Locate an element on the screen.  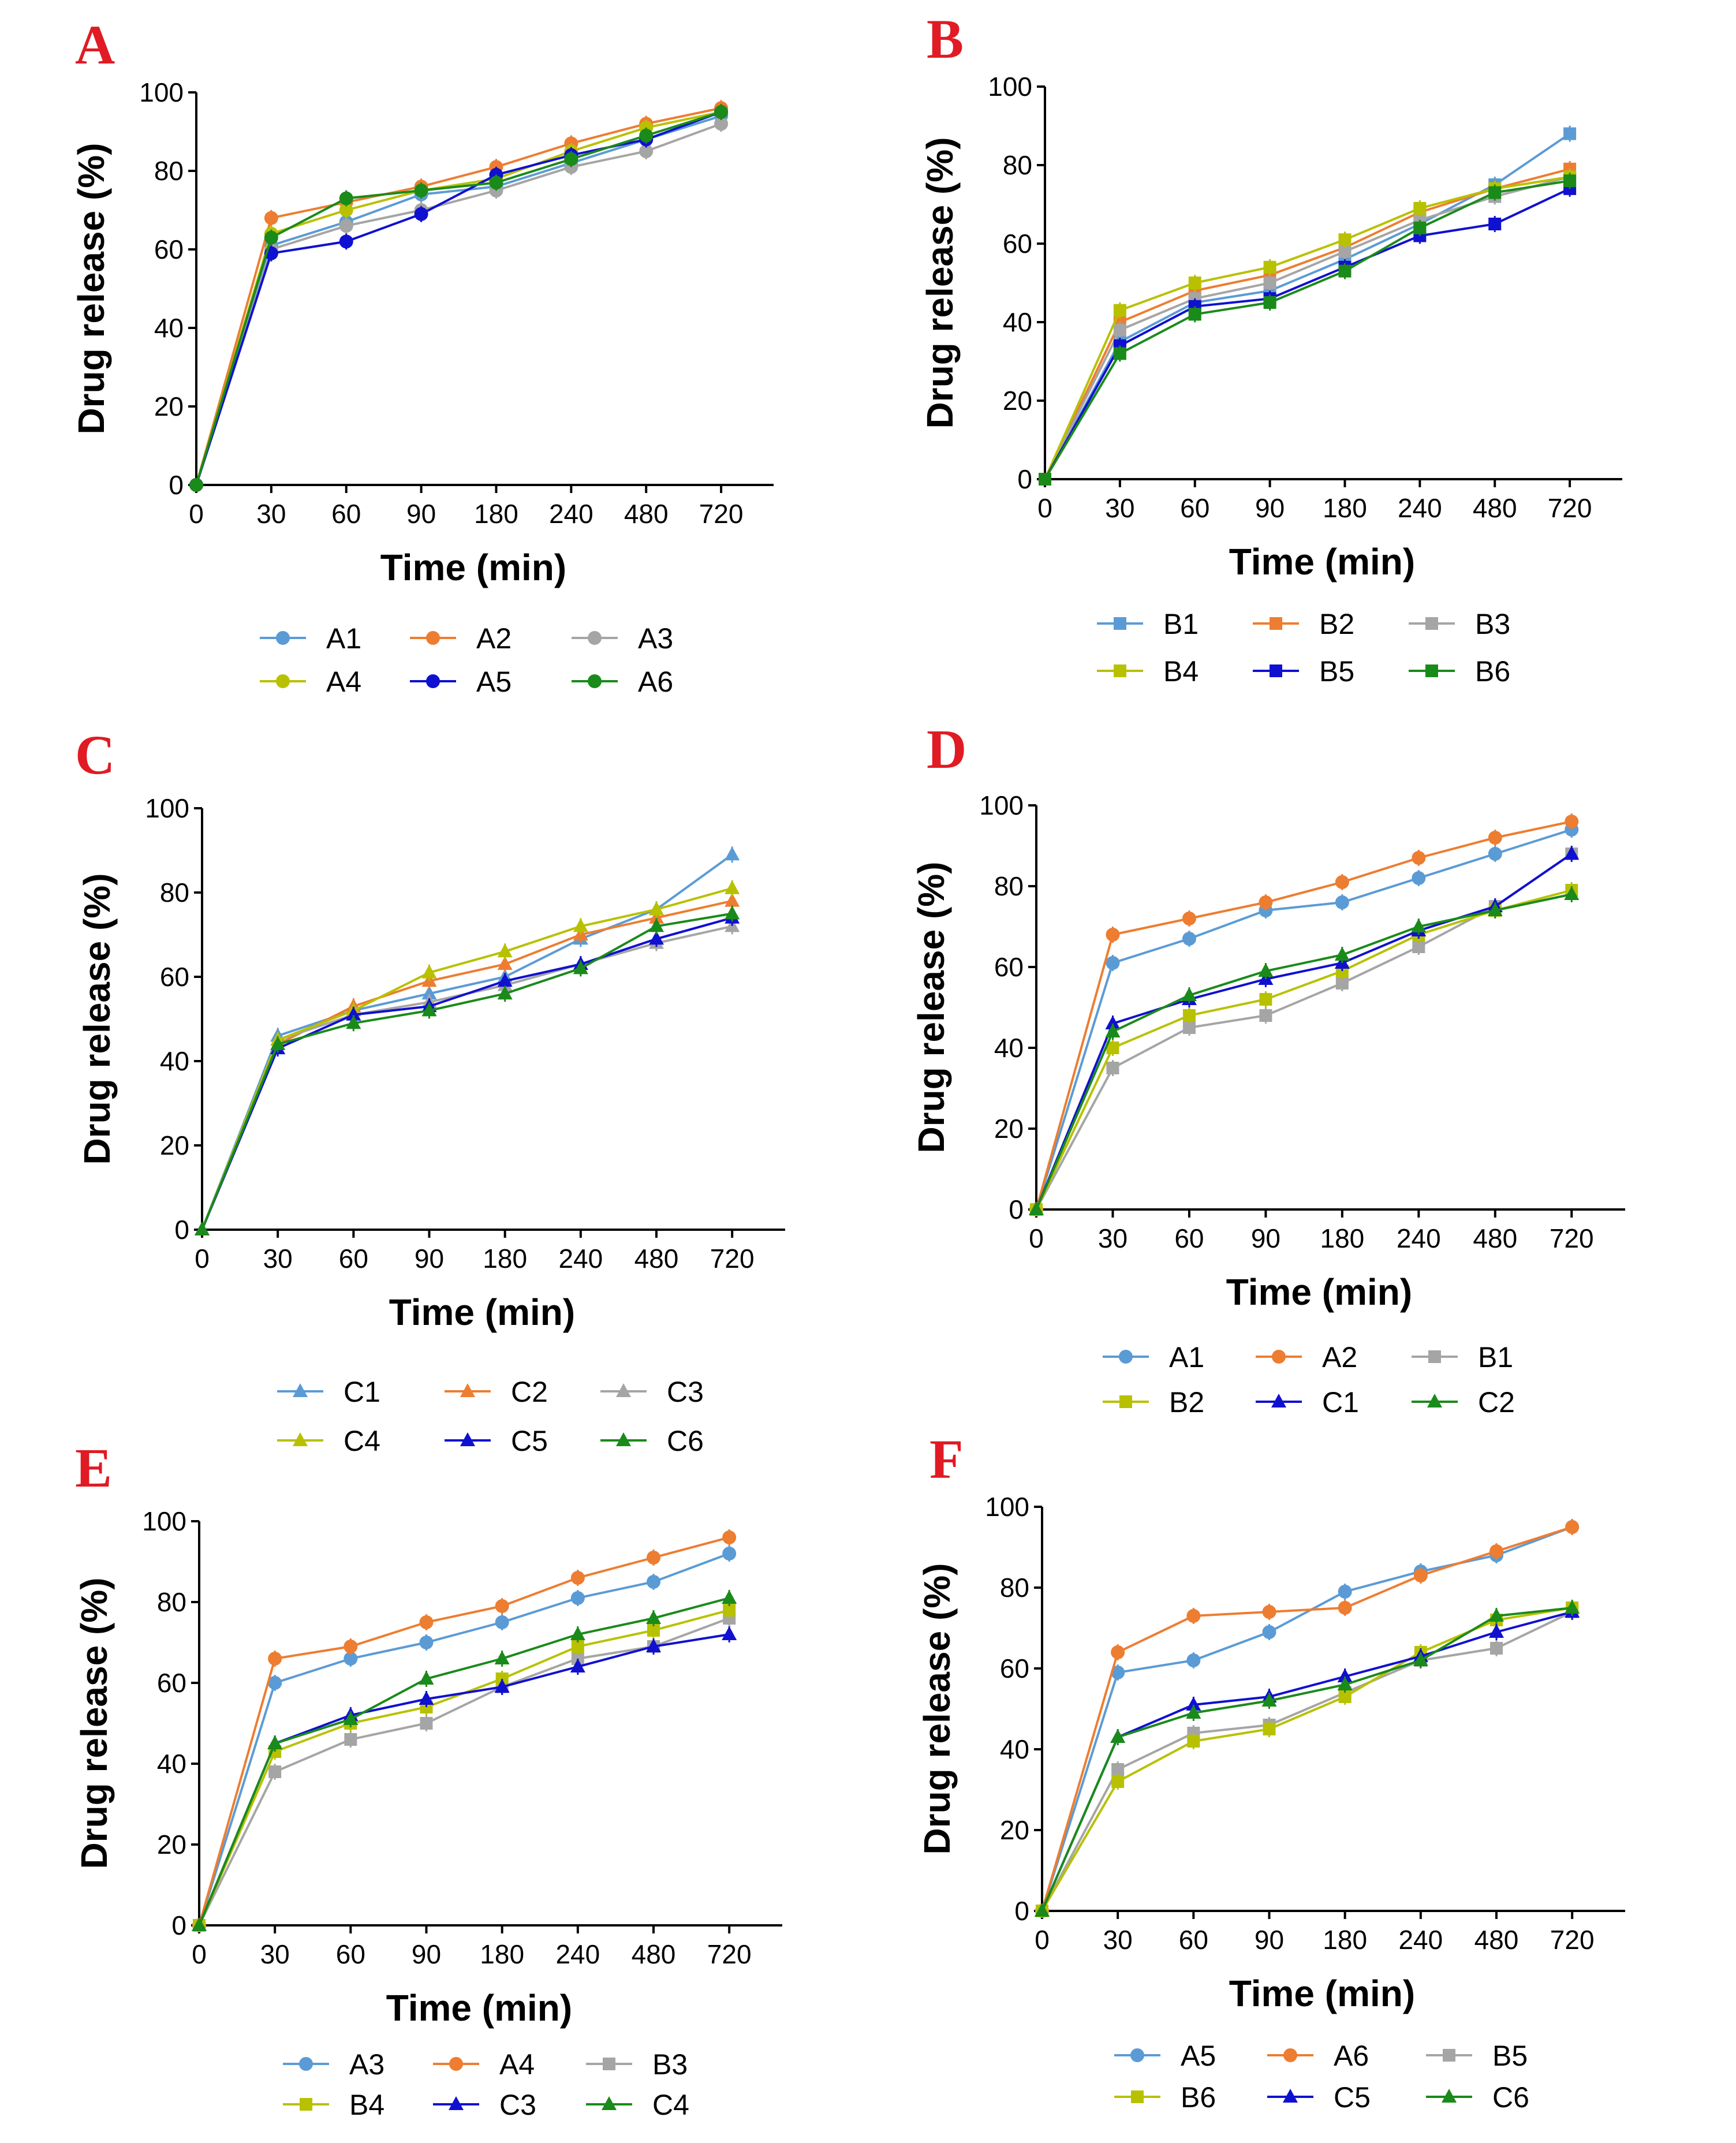
legend-label: C6 is located at coordinates (1510, 2097).